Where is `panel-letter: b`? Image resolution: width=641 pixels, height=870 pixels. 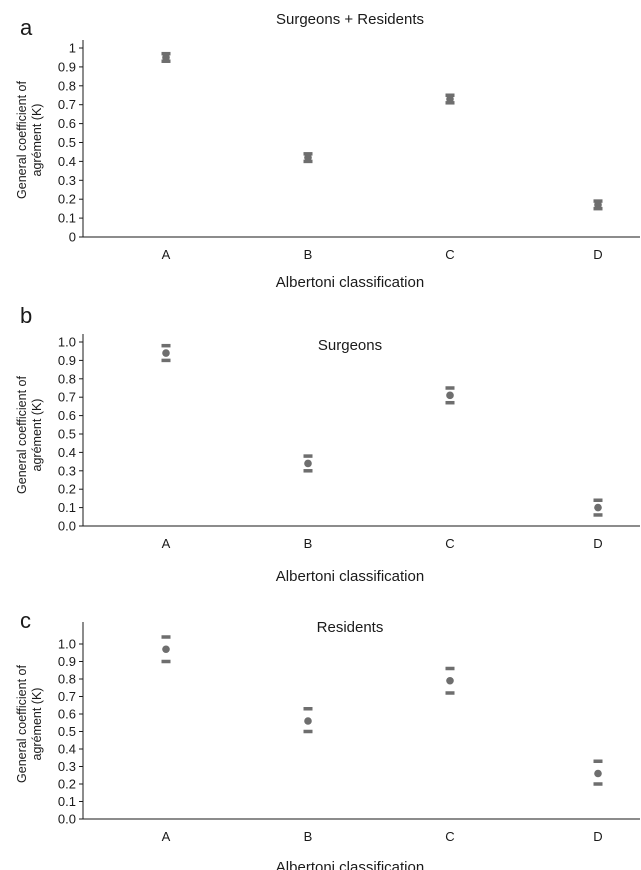
panel-letter: b is located at coordinates (26, 315).